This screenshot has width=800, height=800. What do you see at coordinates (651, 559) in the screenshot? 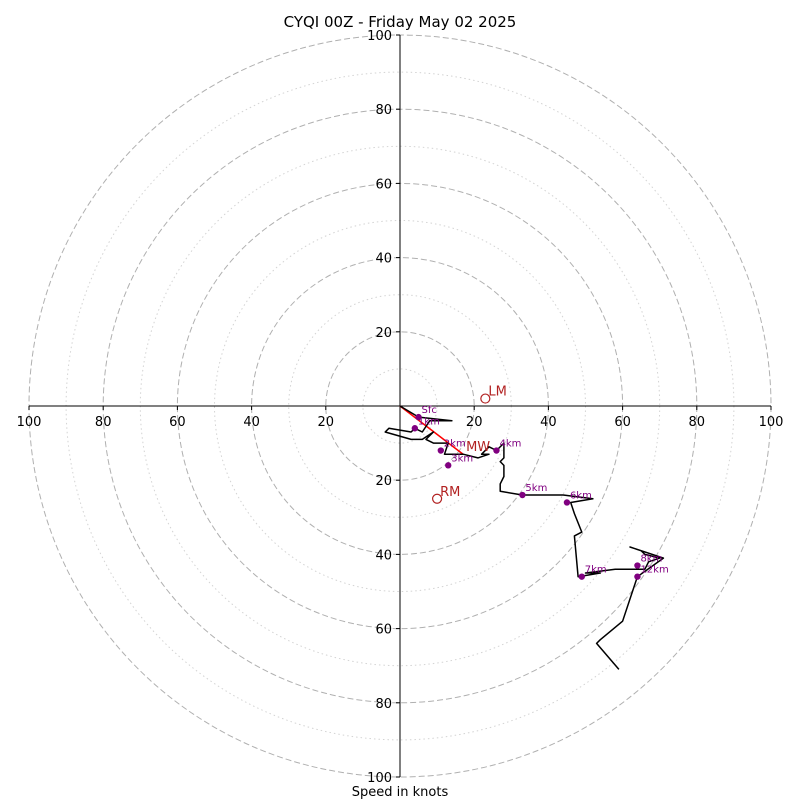
I see `height-marker-label: 8km` at bounding box center [651, 559].